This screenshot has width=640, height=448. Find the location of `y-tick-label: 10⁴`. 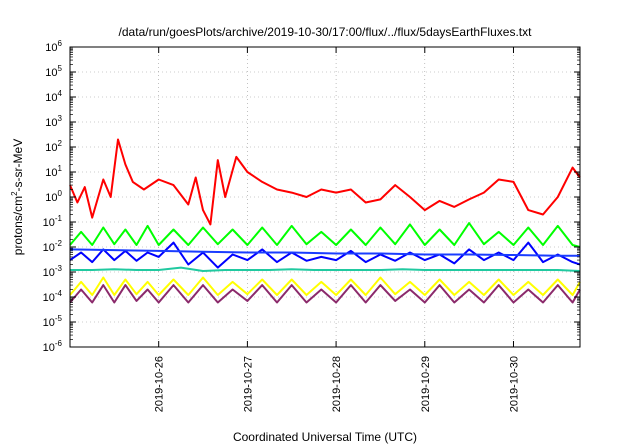

y-tick-label: 10⁴ is located at coordinates (53, 96).